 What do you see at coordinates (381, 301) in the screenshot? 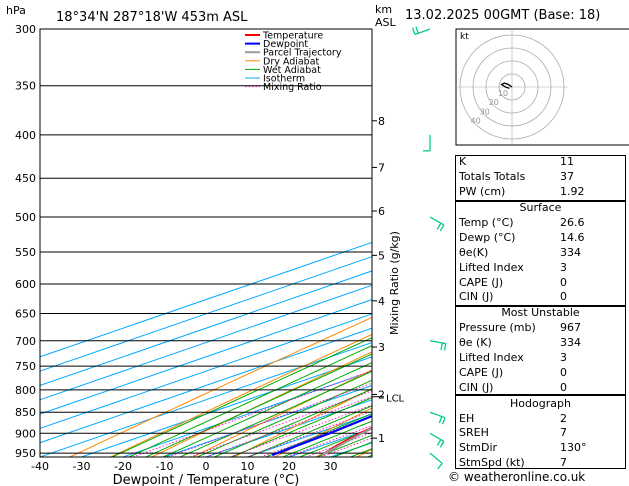
I see `km-tick-label: 4` at bounding box center [381, 301].